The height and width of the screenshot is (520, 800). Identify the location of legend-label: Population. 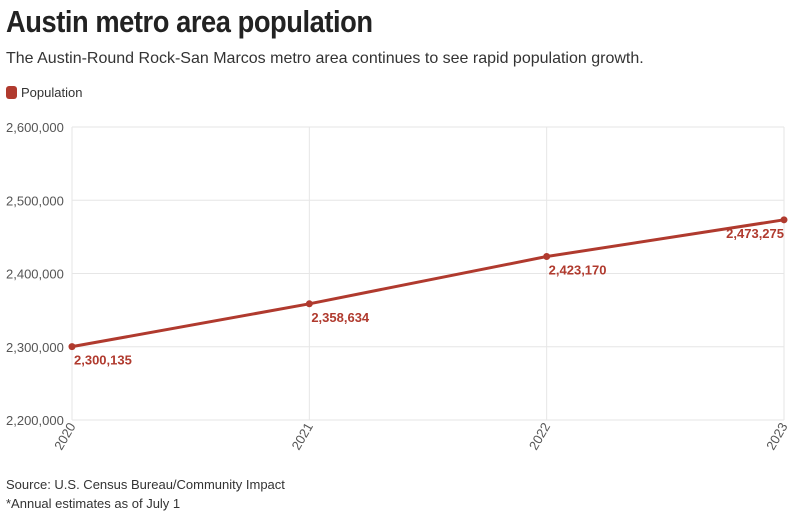
(52, 92).